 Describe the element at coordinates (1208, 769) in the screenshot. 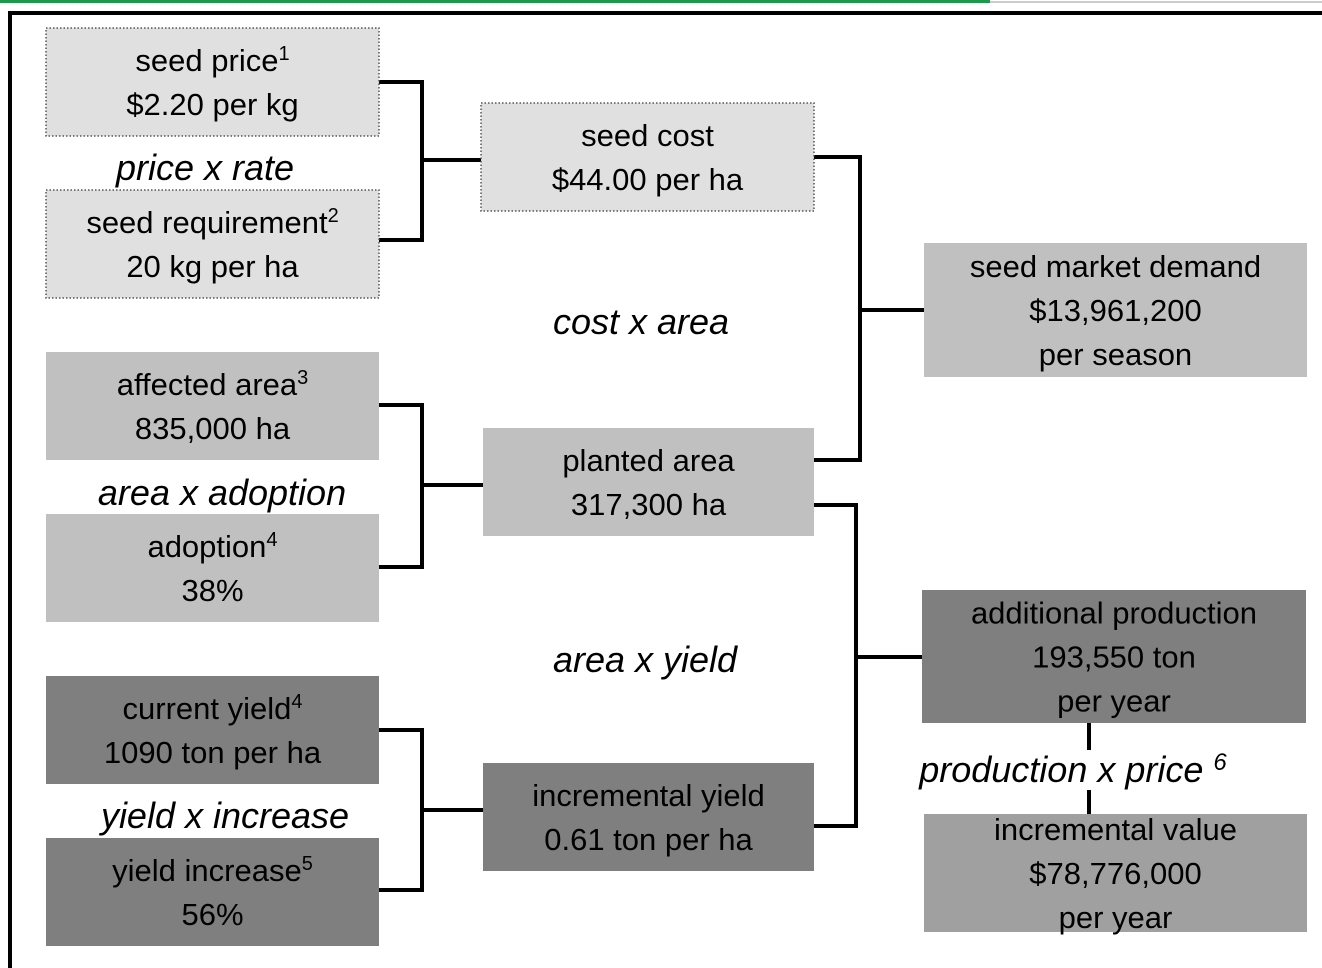

I see `operation-space` at that location.